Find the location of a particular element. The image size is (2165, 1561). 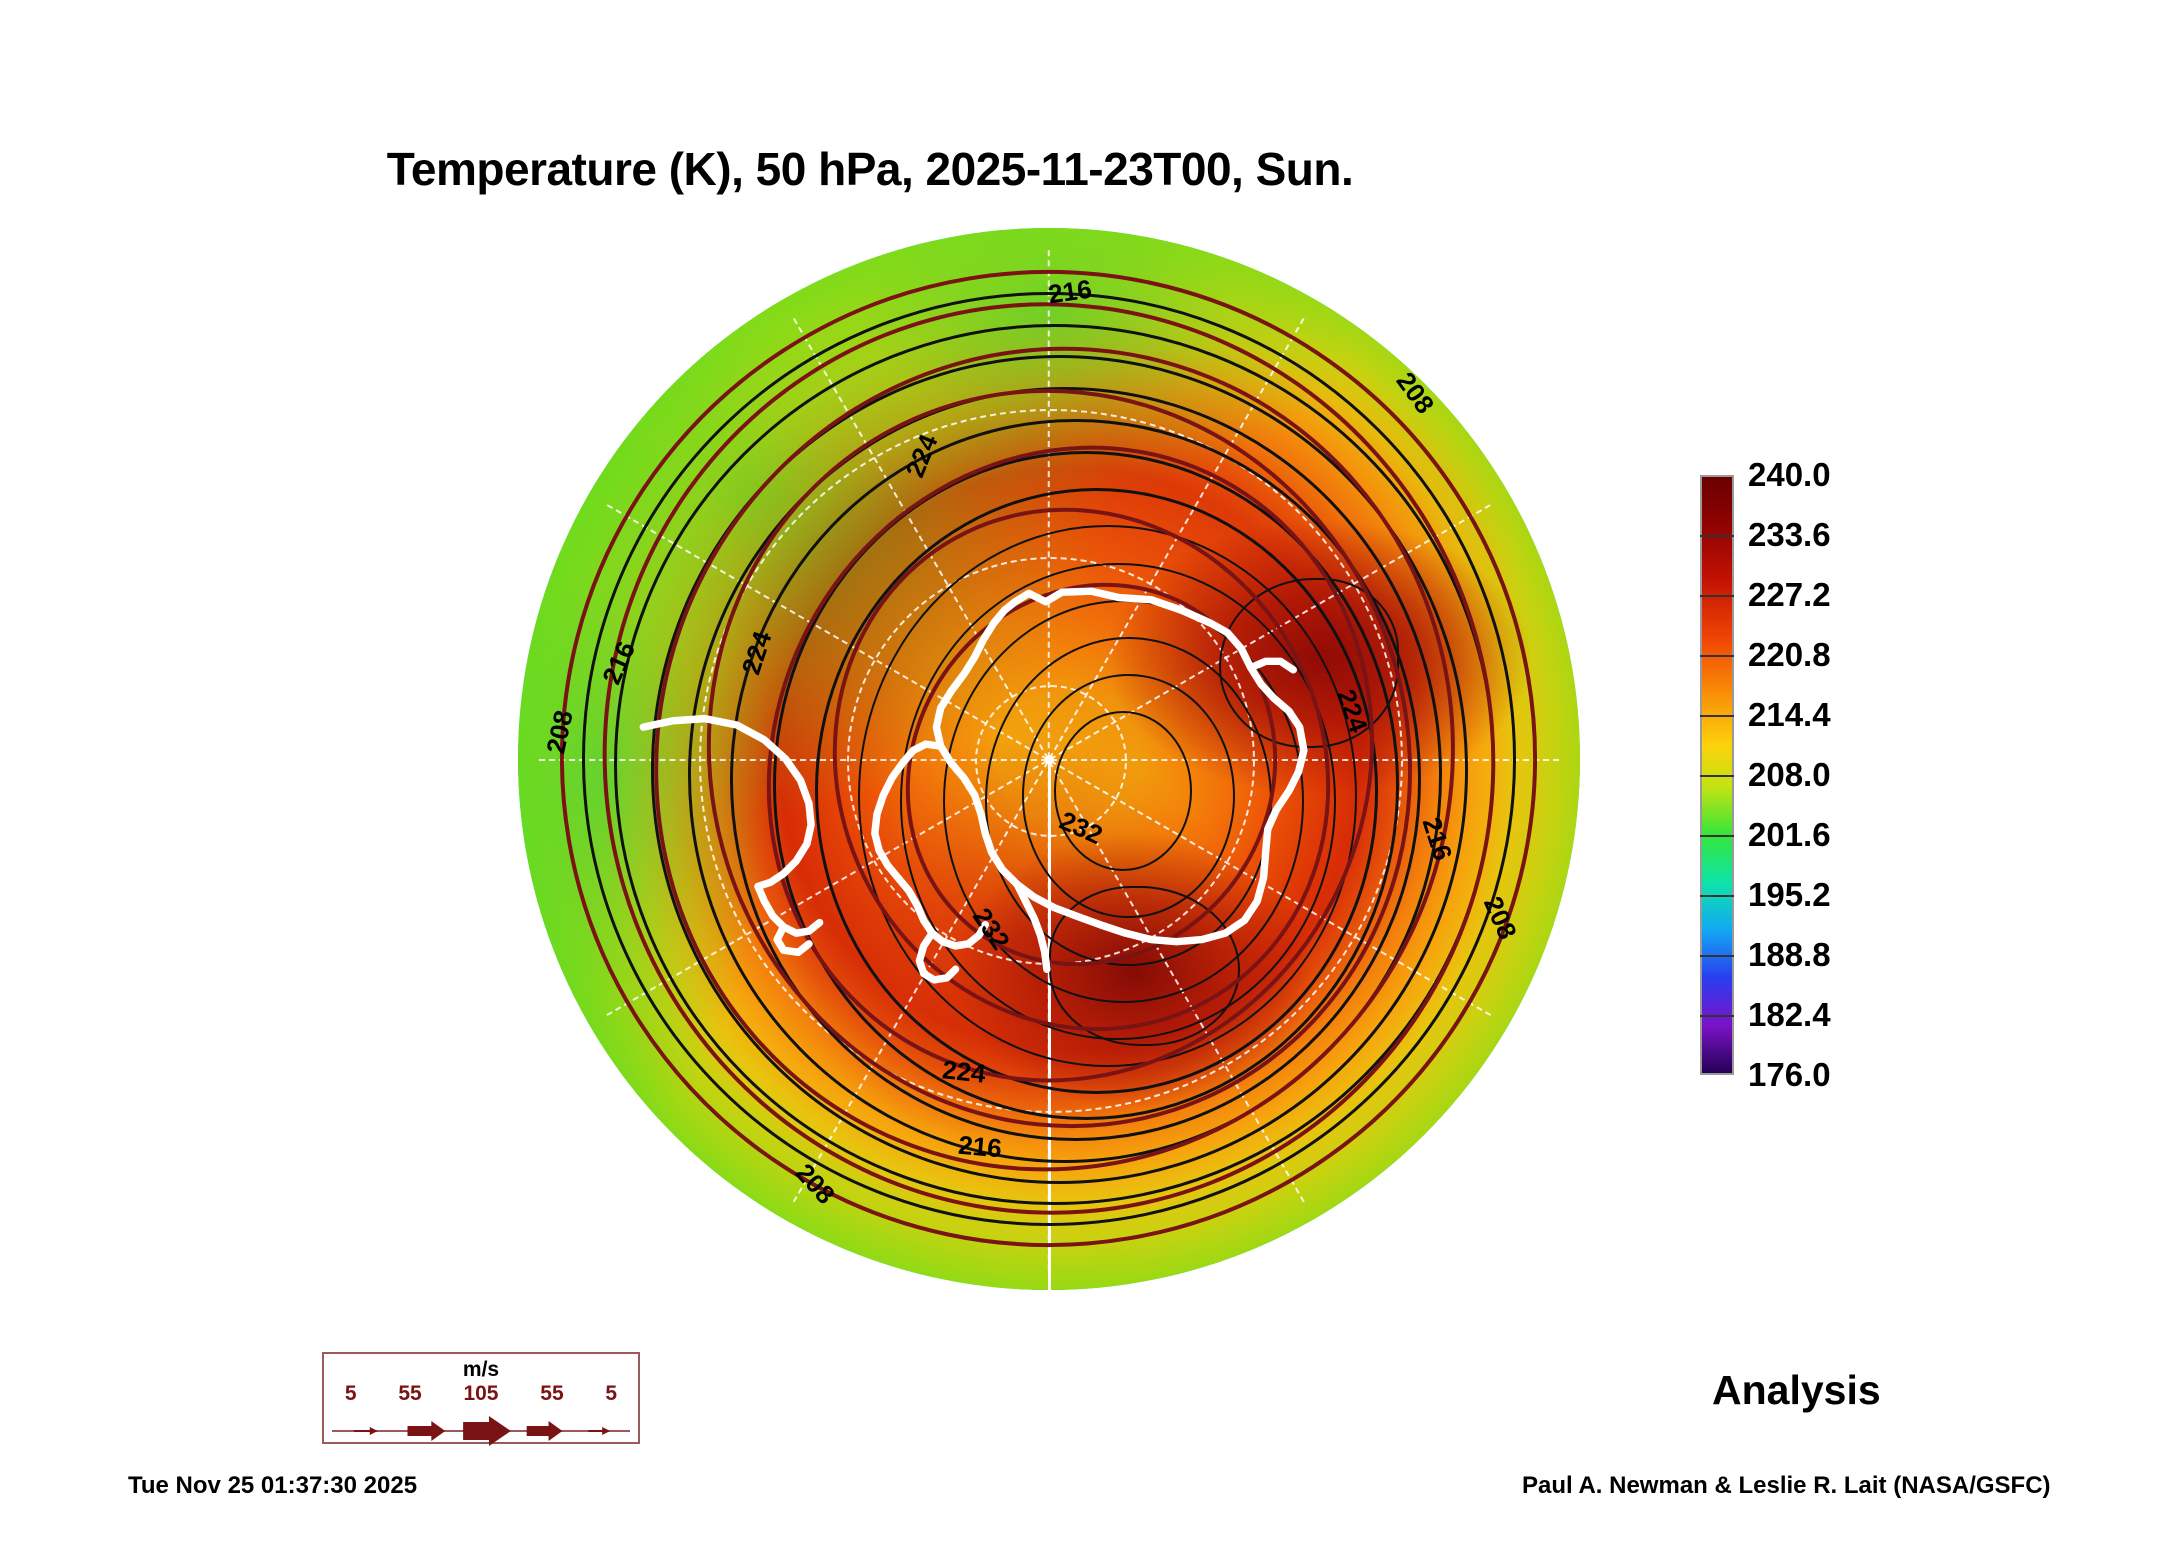

colorbar-tick: 182.4 is located at coordinates (1765, 1014).